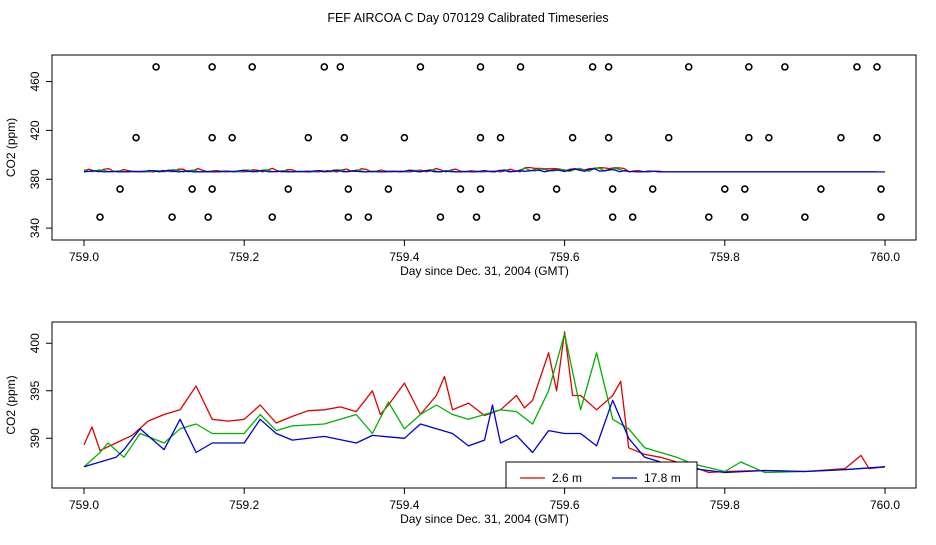 The width and height of the screenshot is (936, 545). I want to click on legend-box, so click(601, 475).